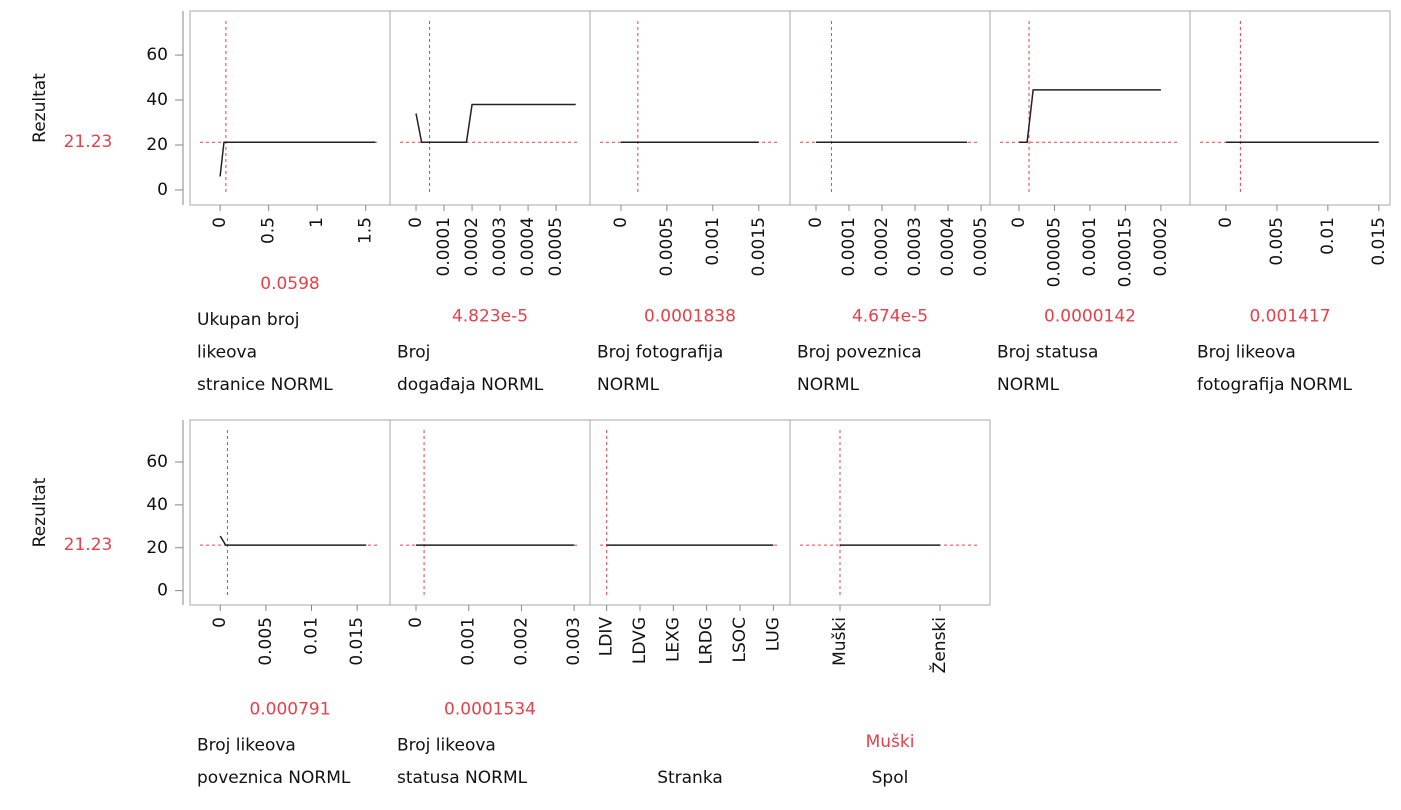 The height and width of the screenshot is (810, 1401). I want to click on x-tick-label: Muški, so click(840, 641).